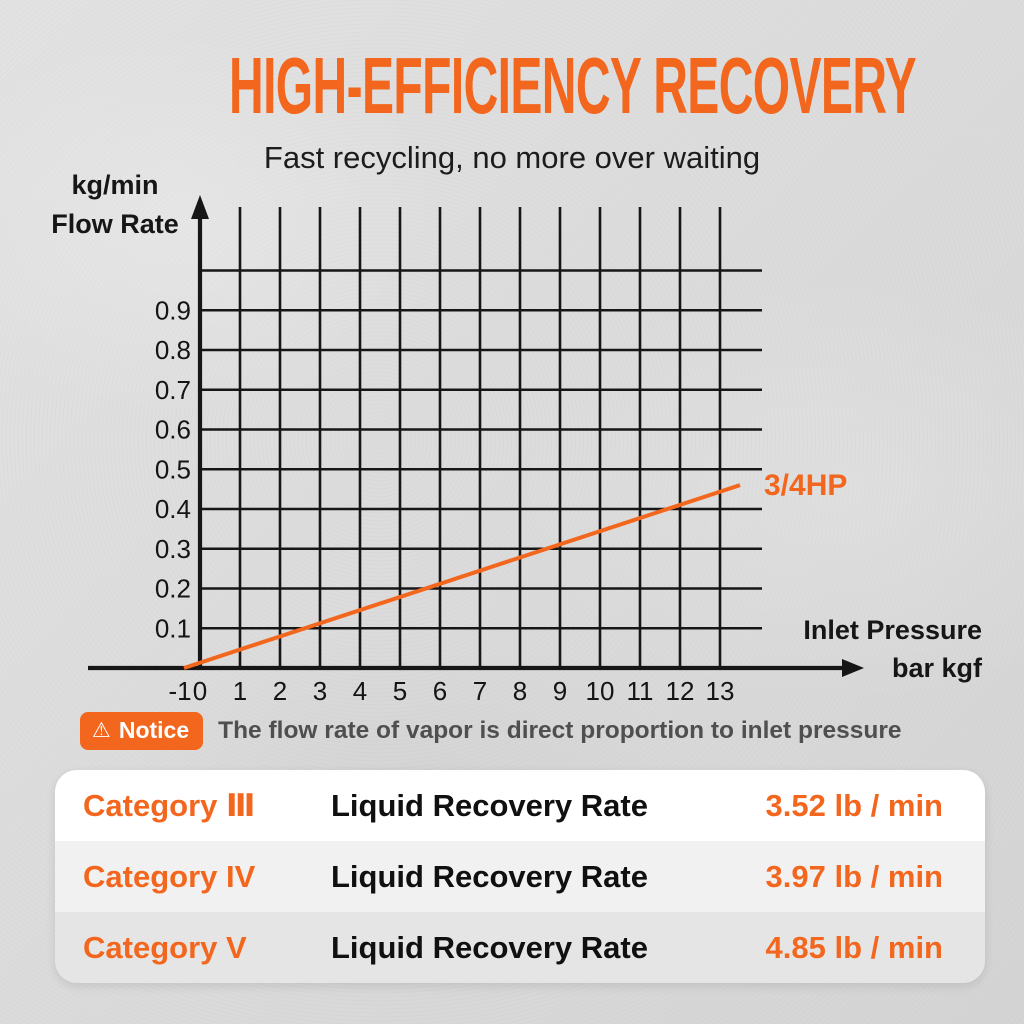  Describe the element at coordinates (173, 350) in the screenshot. I see `svg-text: 0.8` at that location.